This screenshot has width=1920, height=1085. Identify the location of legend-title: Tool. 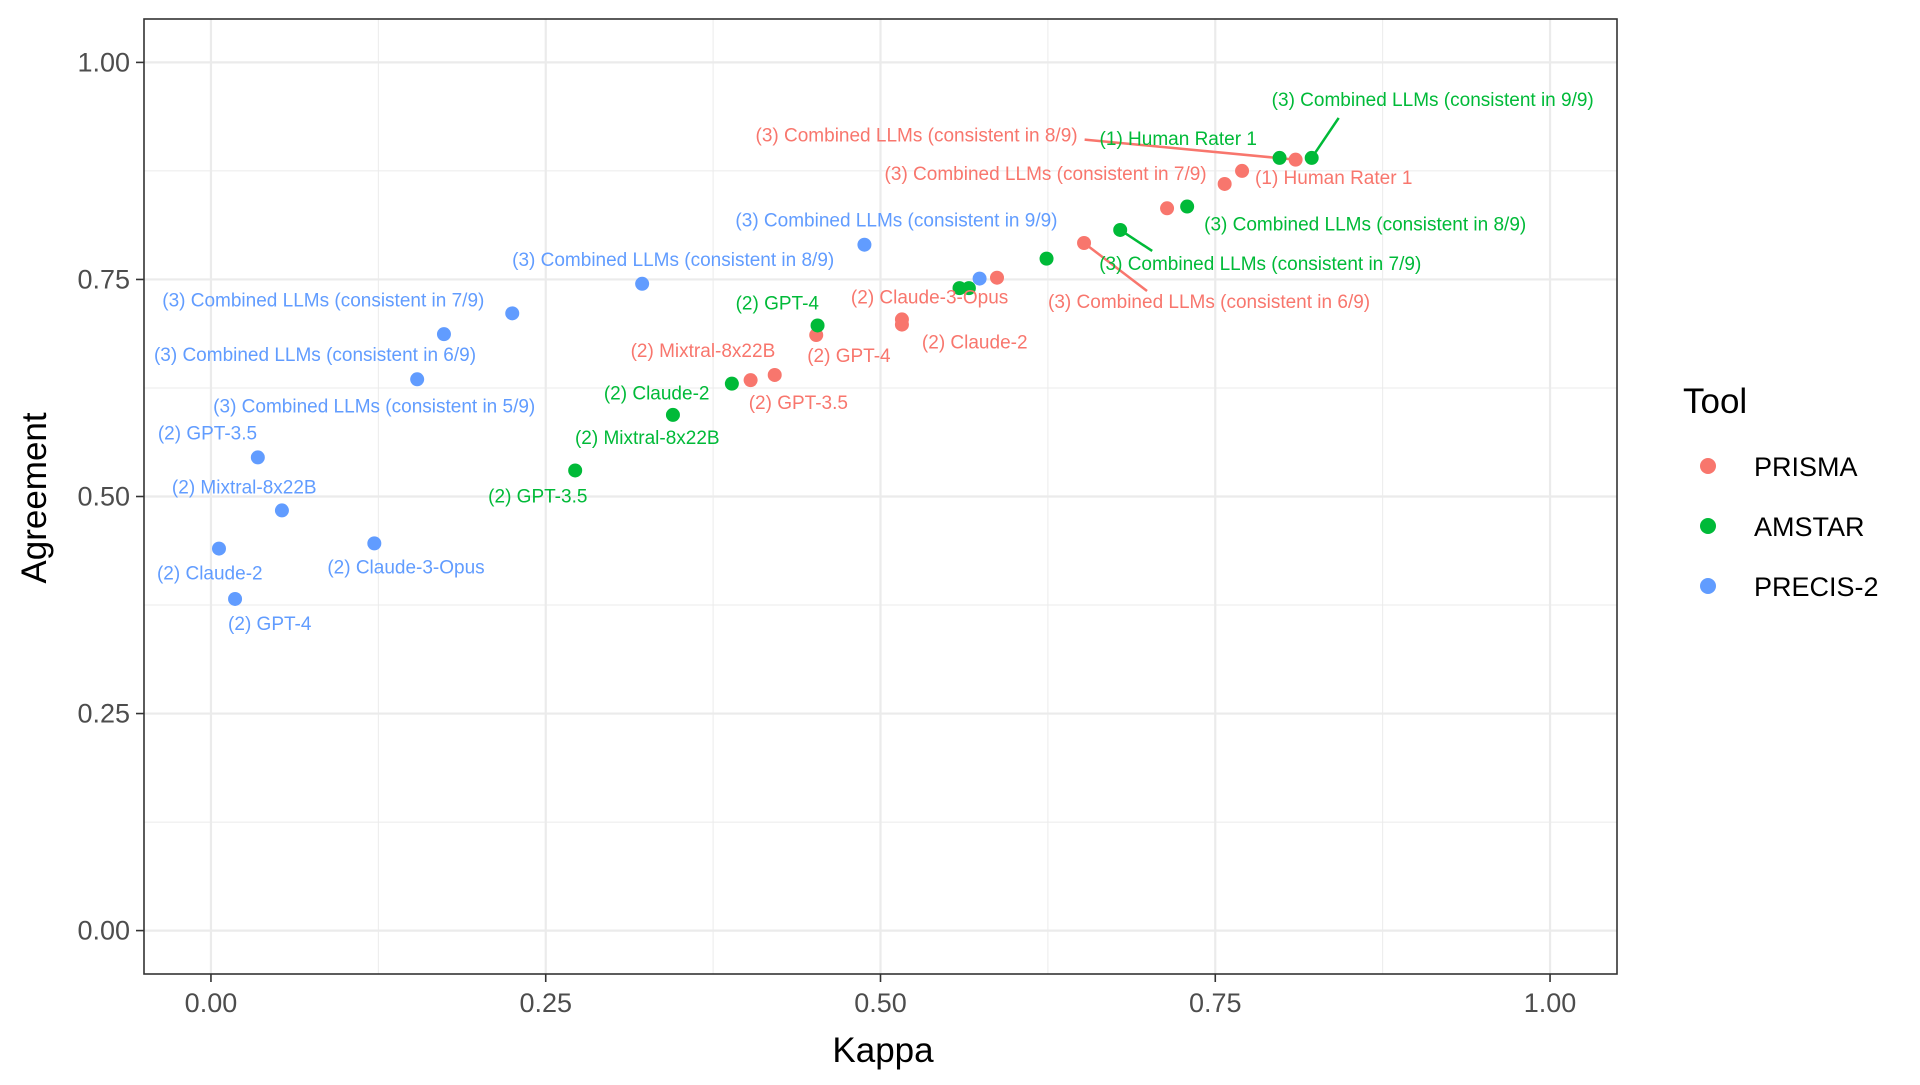
(1715, 401).